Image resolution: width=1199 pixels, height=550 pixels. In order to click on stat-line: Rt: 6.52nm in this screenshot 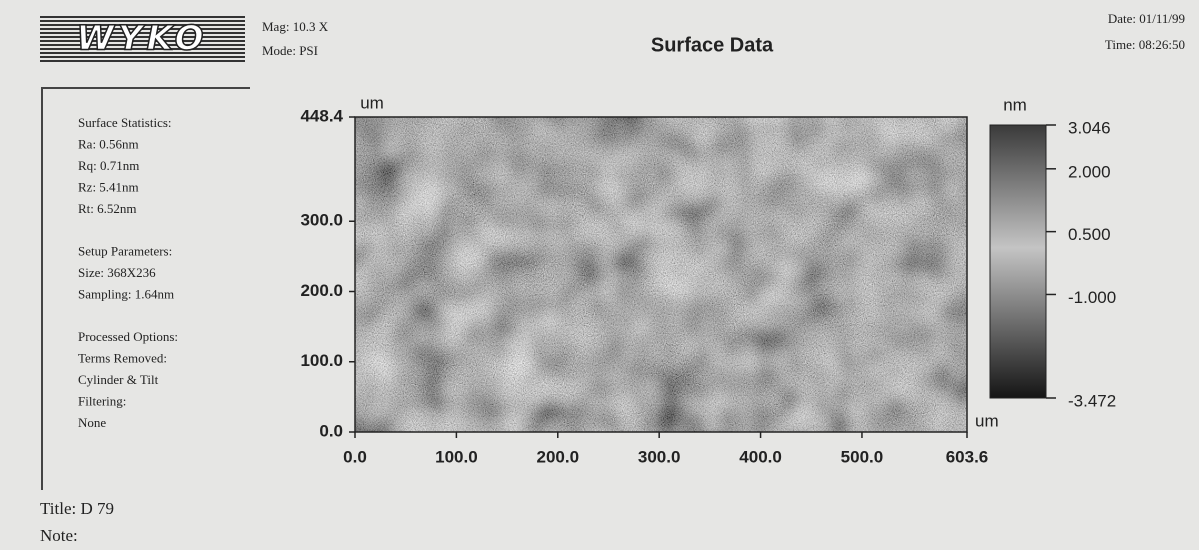, I will do `click(107, 208)`.